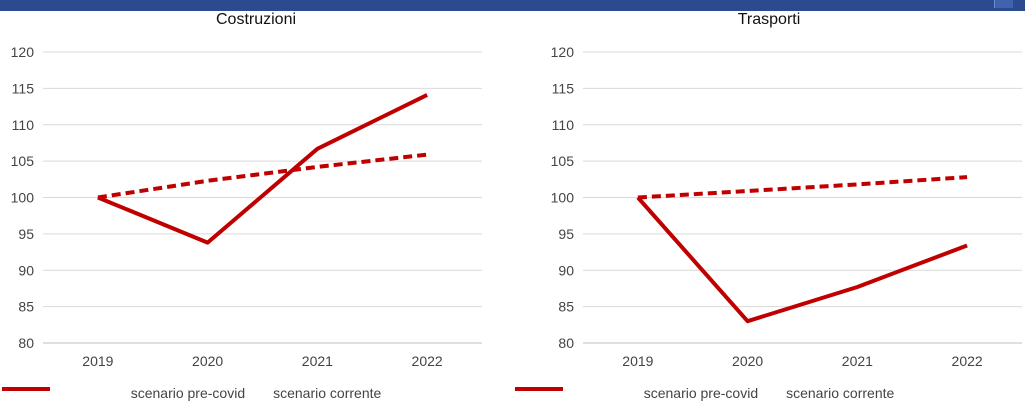  I want to click on header-logo-mark, so click(1003, 4).